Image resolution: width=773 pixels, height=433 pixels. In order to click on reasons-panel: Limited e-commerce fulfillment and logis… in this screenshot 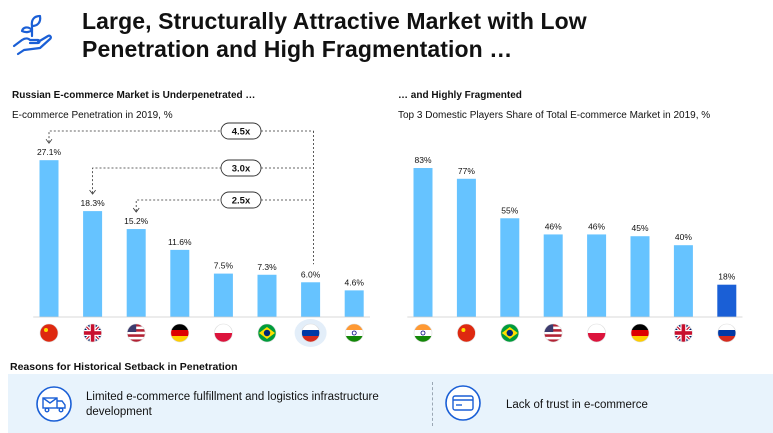, I will do `click(390, 403)`.